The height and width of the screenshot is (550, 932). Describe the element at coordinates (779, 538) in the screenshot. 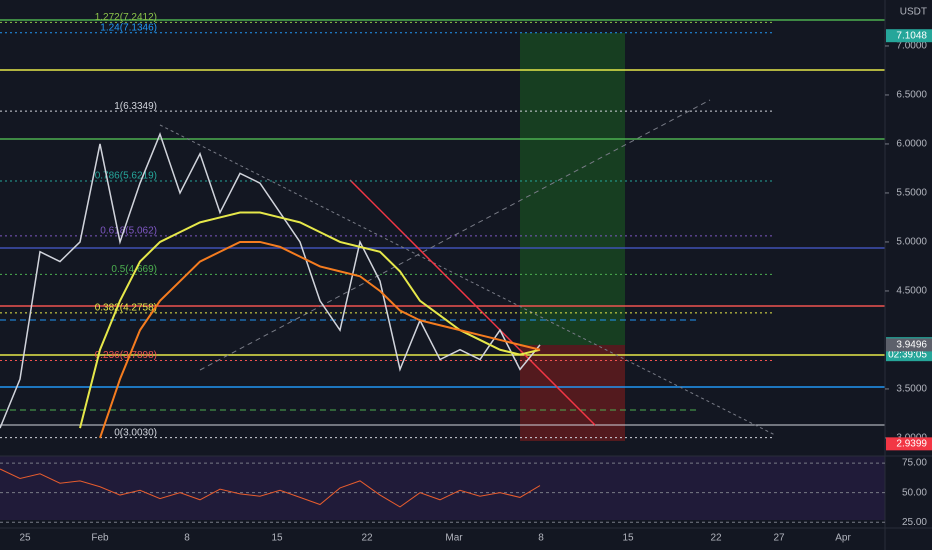

I see `x-tick-label: 27` at that location.